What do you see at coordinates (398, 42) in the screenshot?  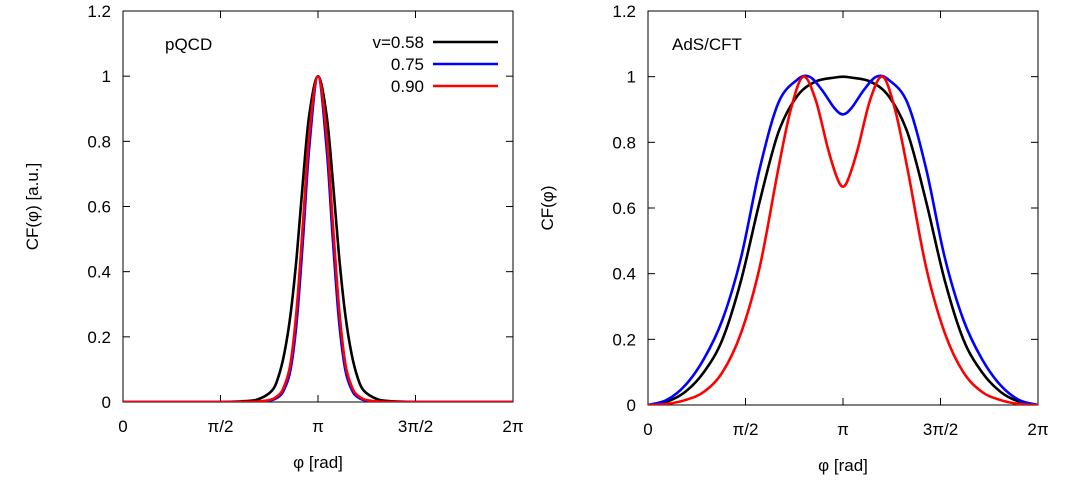 I see `legend-label: v=0.58` at bounding box center [398, 42].